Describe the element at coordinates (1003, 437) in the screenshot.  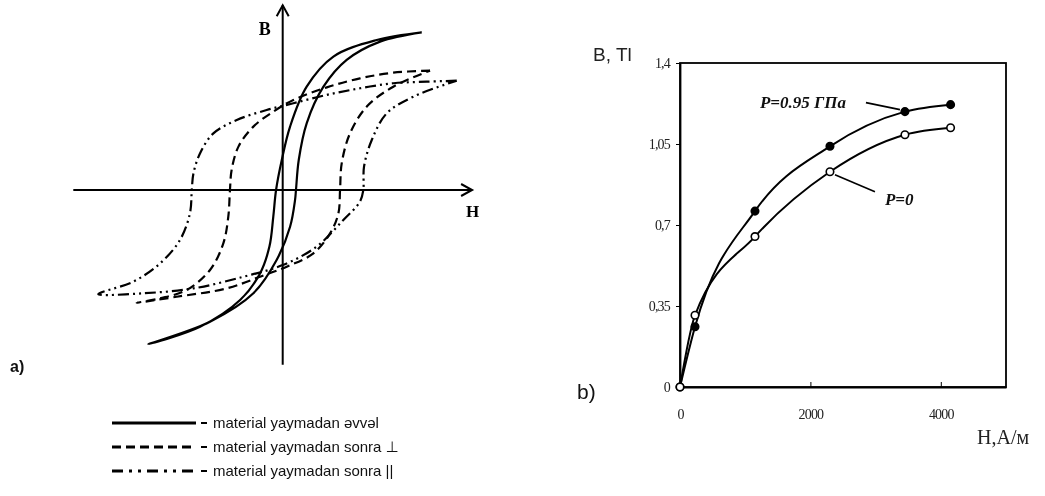
I see `x-axis-title: H,A/м` at that location.